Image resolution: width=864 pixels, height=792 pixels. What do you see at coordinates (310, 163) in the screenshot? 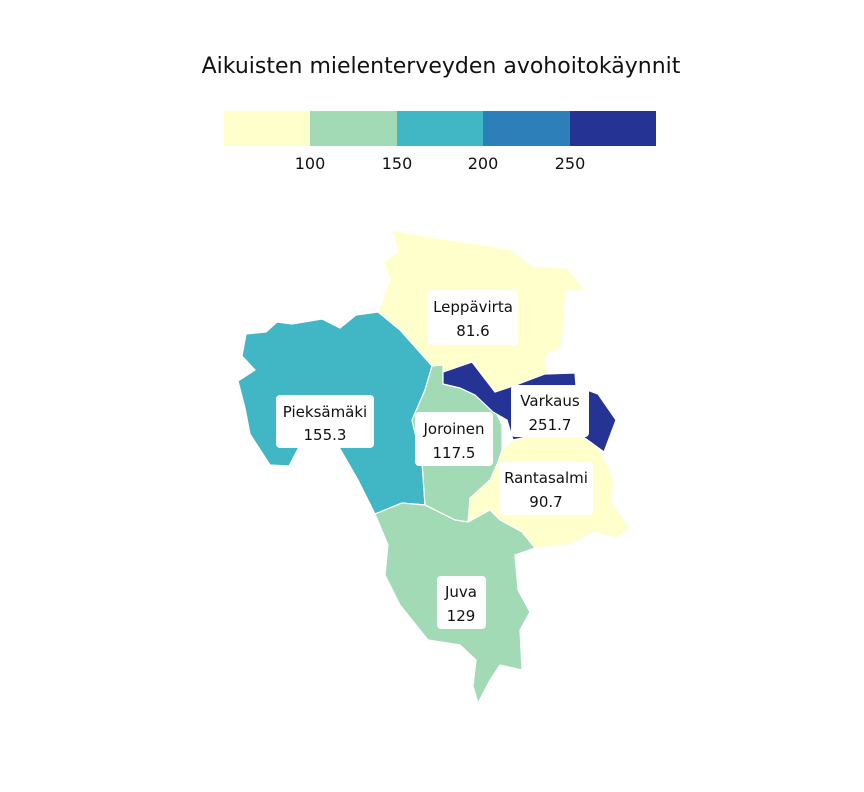
I see `legend-tick-label: 100` at bounding box center [310, 163].